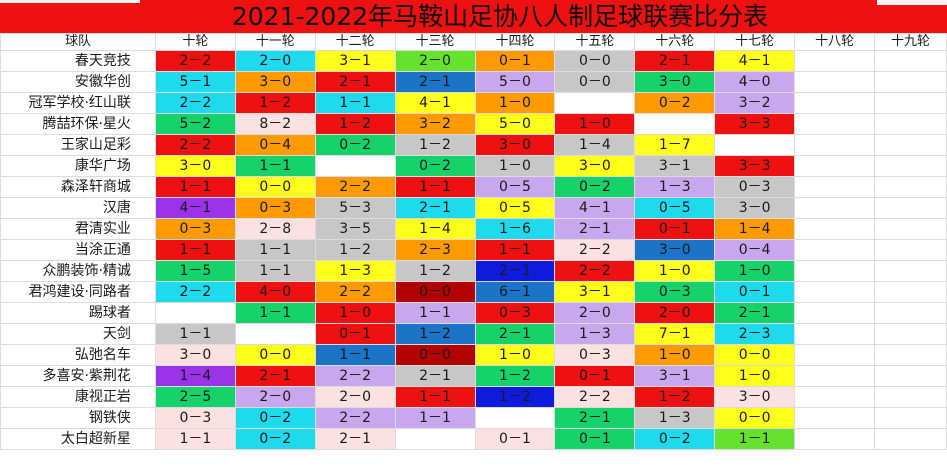 The image size is (947, 475). Describe the element at coordinates (195, 271) in the screenshot. I see `score-cell: 1－5` at that location.